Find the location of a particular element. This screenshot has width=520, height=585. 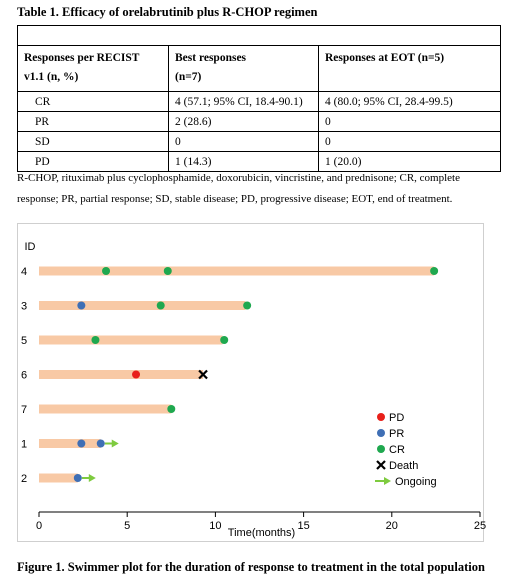

legend-label: Death is located at coordinates (403, 466).